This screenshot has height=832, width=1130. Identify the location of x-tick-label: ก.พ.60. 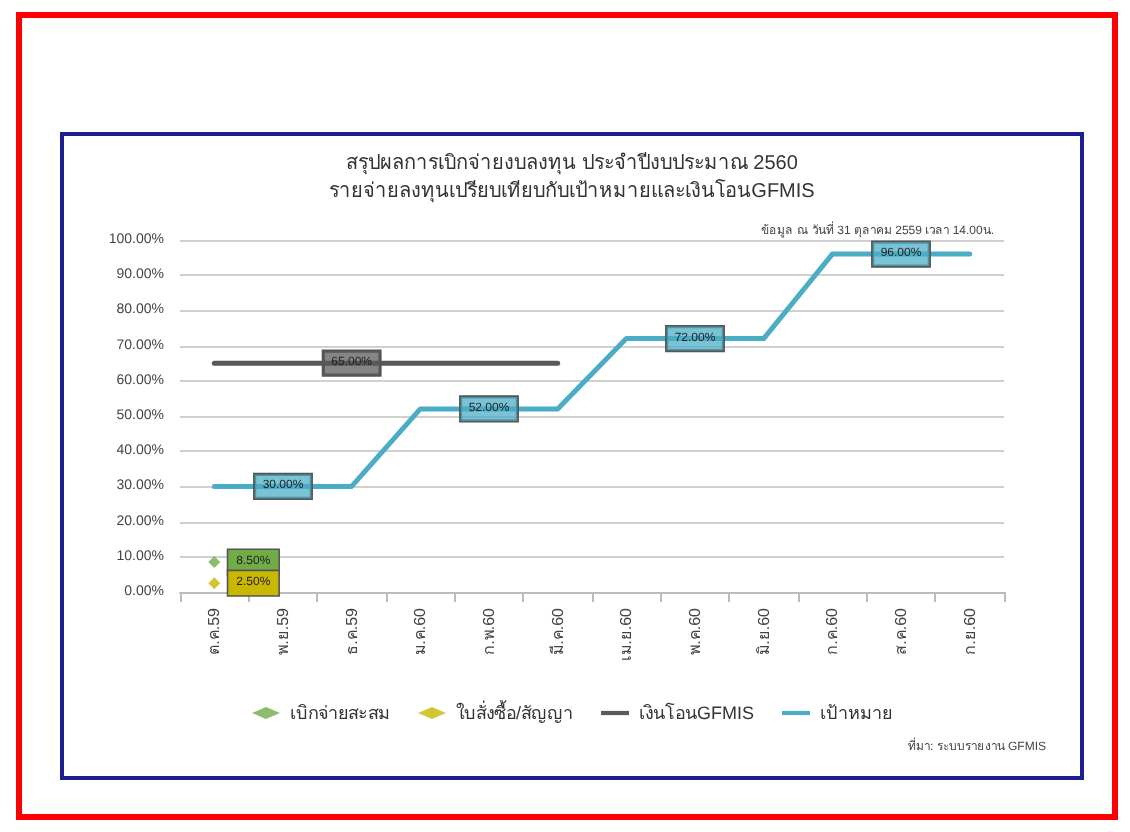
(489, 630).